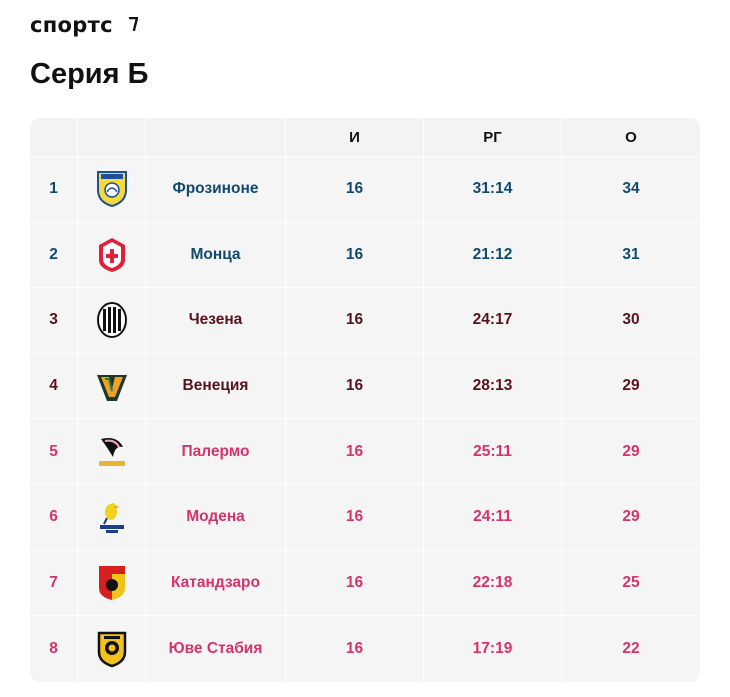 Image resolution: width=730 pixels, height=697 pixels. I want to click on header-goal-diff: РГ, so click(493, 137).